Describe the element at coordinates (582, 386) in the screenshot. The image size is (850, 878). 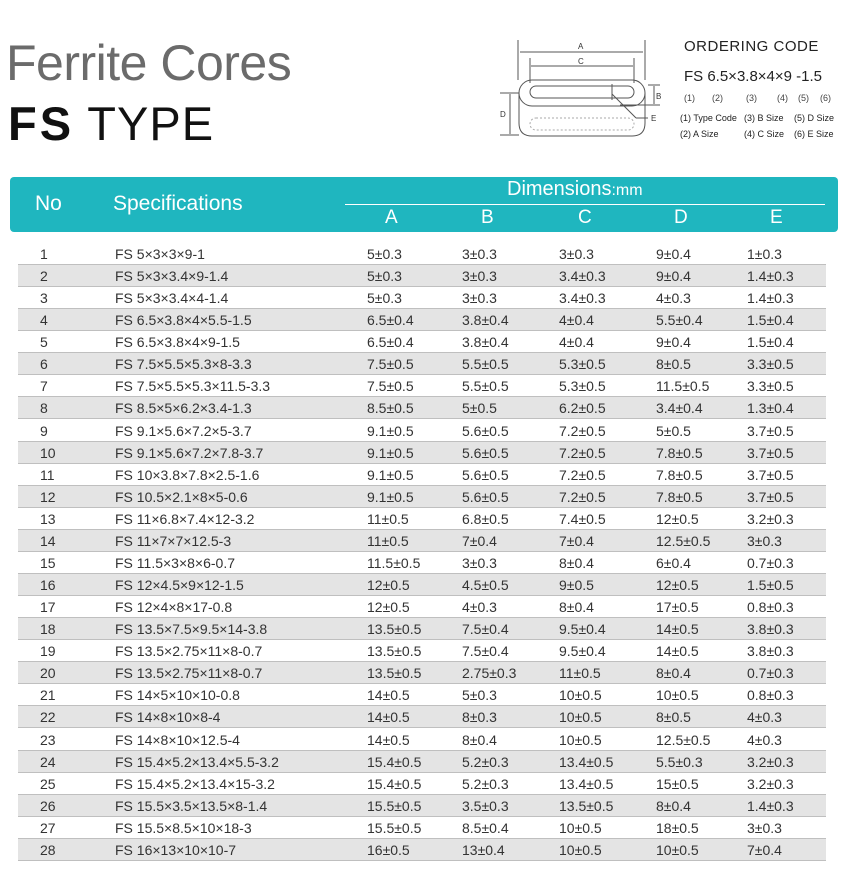
I see `cell-c: 5.3±0.5` at that location.